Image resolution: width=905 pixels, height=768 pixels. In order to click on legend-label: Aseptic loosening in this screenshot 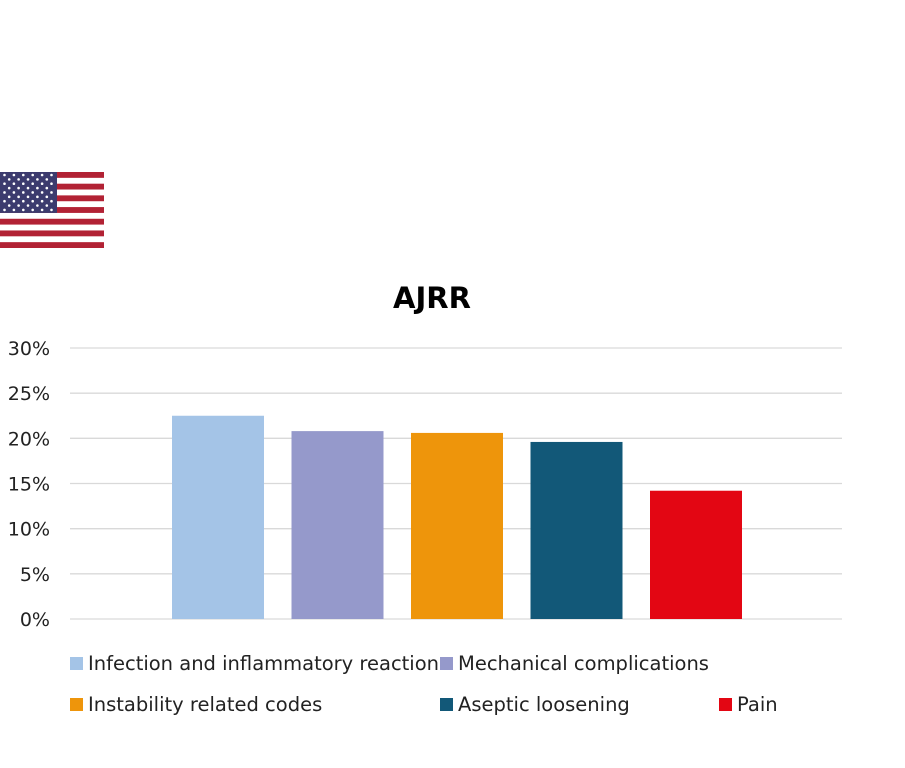, I will do `click(544, 704)`.